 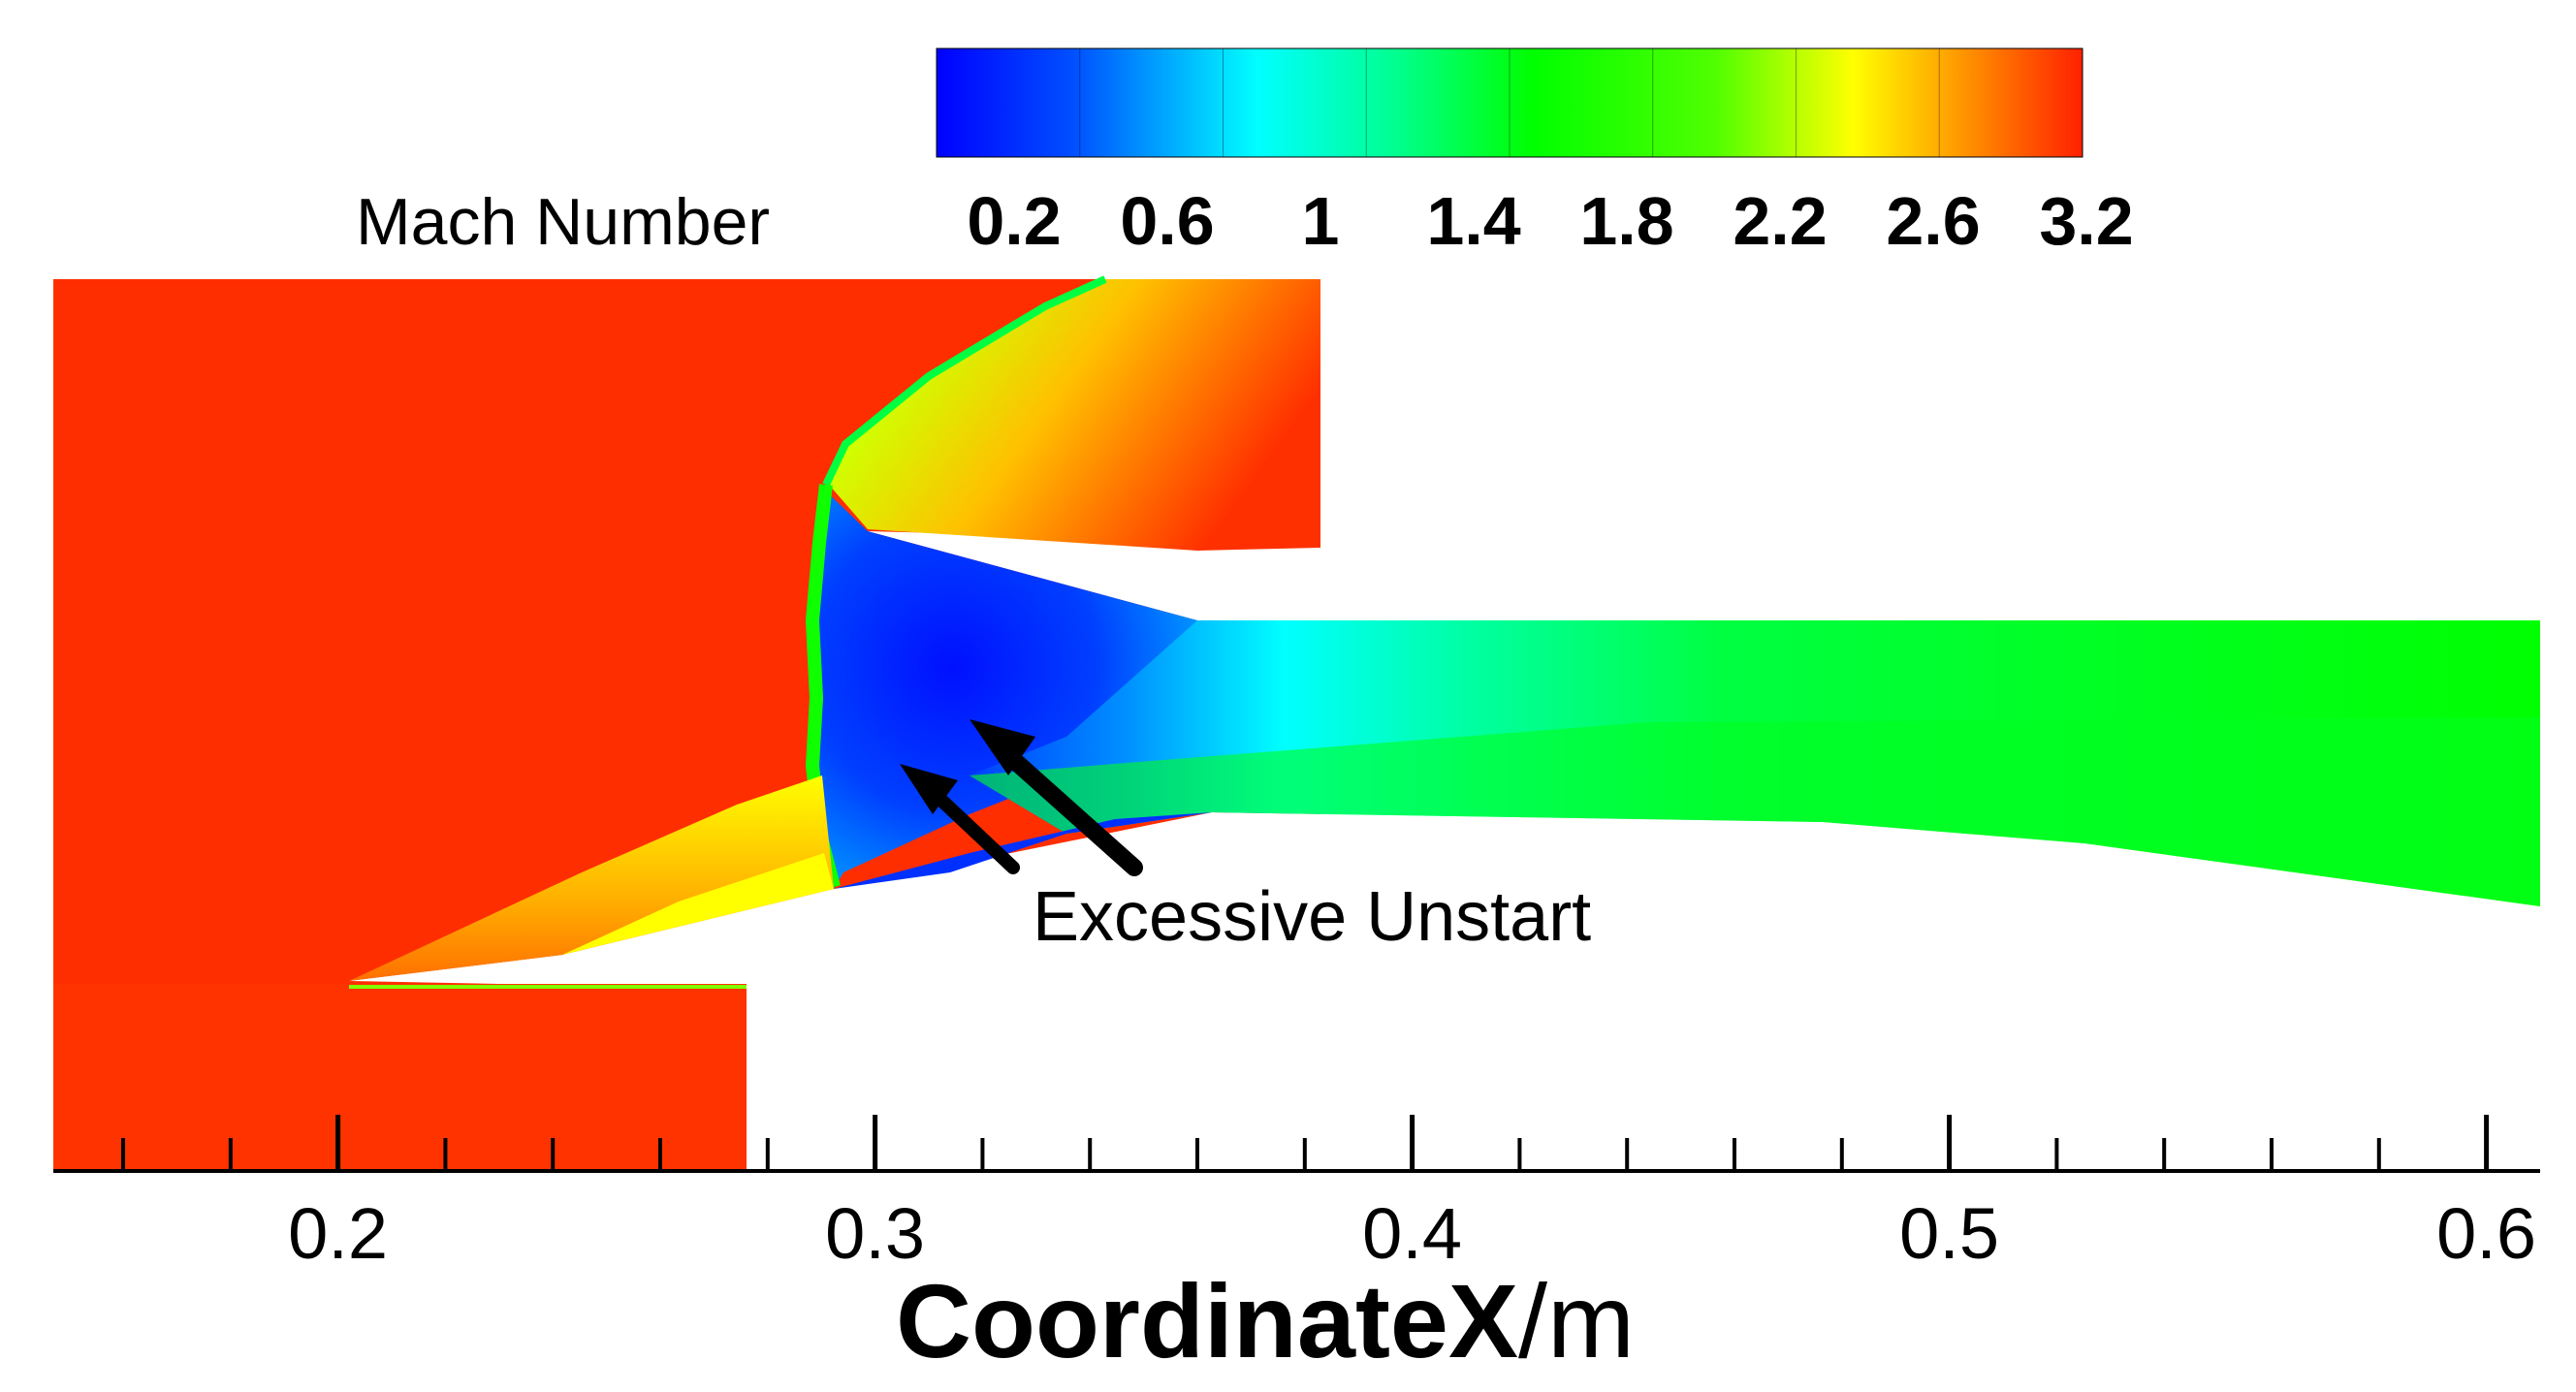 I want to click on ramp-shock-yellow, so click(x=698, y=904).